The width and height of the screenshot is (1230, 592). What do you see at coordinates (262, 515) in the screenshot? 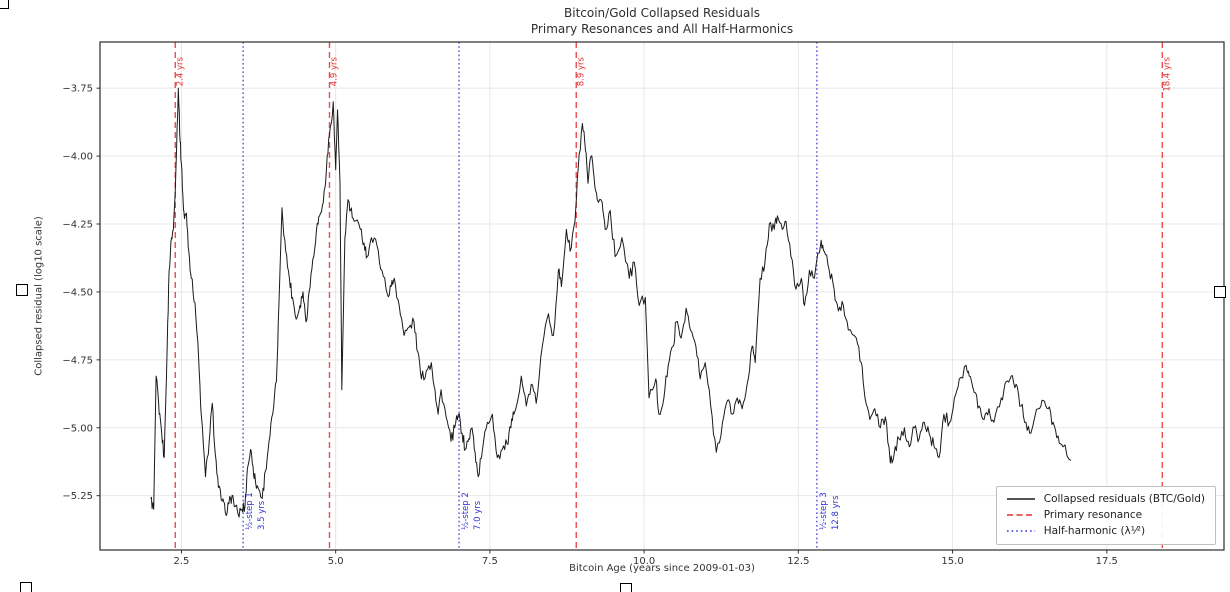
I see `half-harmonic-years-label: 3.5 yrs` at bounding box center [262, 515].